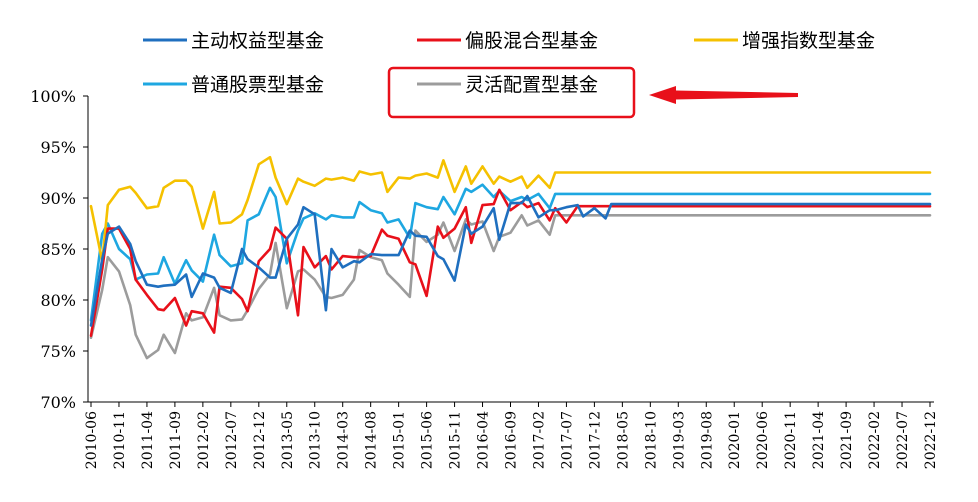 Image resolution: width=978 pixels, height=502 pixels. I want to click on y-tick-label: 95%, so click(58, 147).